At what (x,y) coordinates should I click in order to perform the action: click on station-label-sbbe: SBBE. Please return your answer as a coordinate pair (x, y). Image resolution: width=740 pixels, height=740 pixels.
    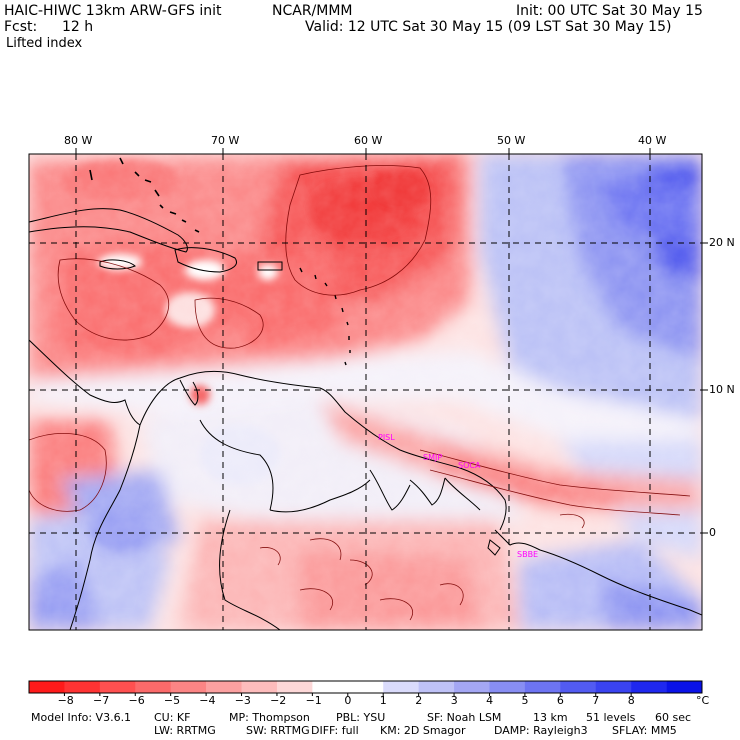
    Looking at the image, I should click on (528, 554).